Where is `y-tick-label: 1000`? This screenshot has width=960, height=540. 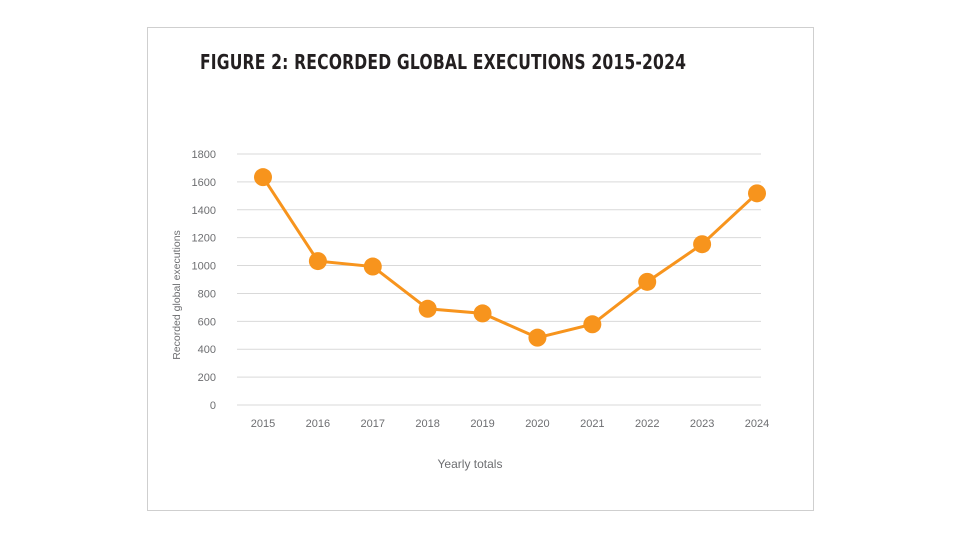 y-tick-label: 1000 is located at coordinates (204, 267).